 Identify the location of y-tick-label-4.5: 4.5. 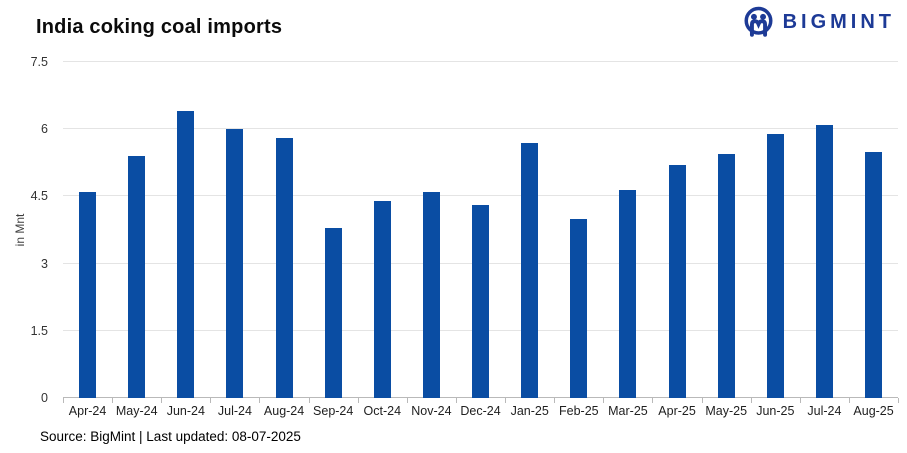
(39, 196).